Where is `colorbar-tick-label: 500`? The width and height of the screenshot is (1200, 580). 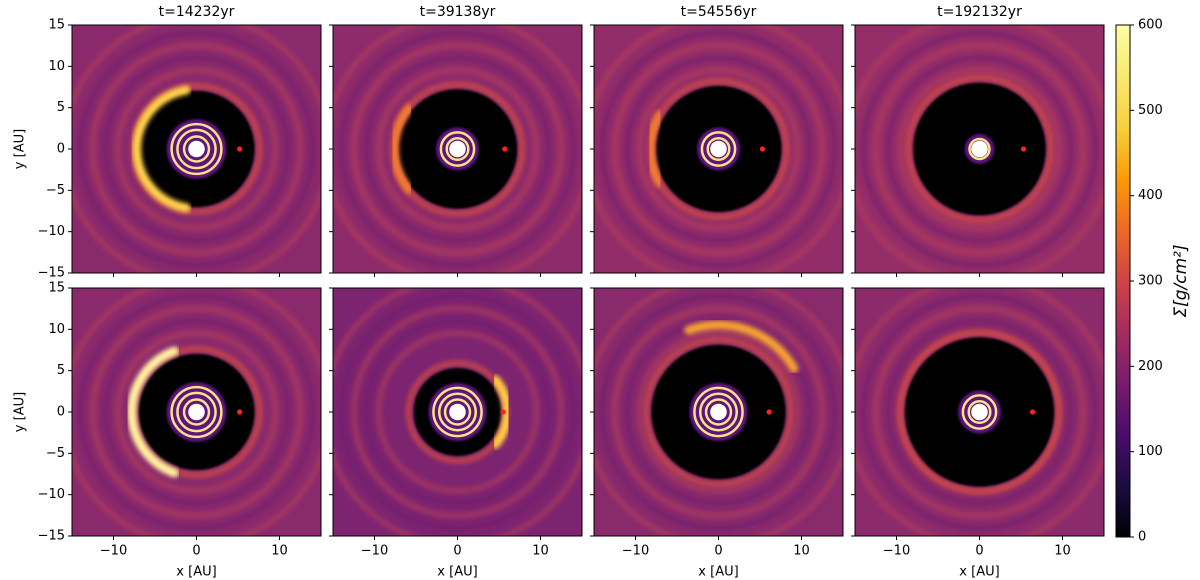
colorbar-tick-label: 500 is located at coordinates (1150, 110).